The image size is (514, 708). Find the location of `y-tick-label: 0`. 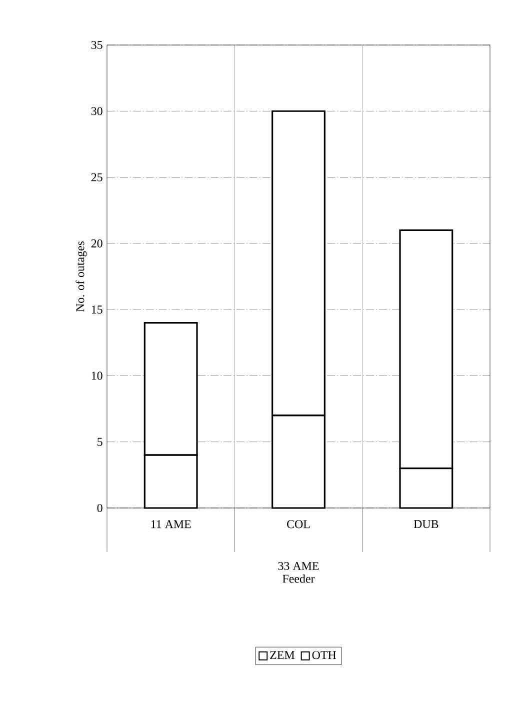

y-tick-label: 0 is located at coordinates (99, 508).